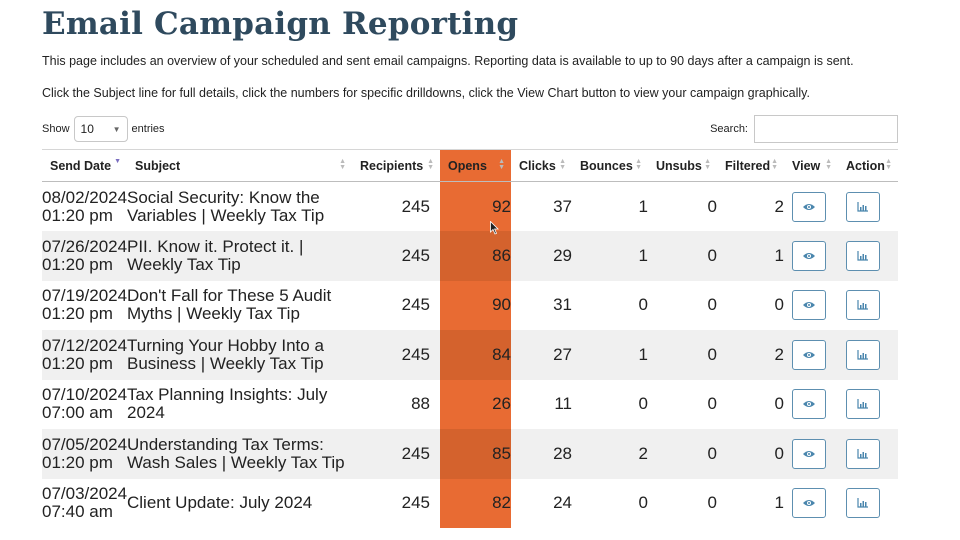  Describe the element at coordinates (84, 165) in the screenshot. I see `col-send-date: Send Date ▼` at that location.